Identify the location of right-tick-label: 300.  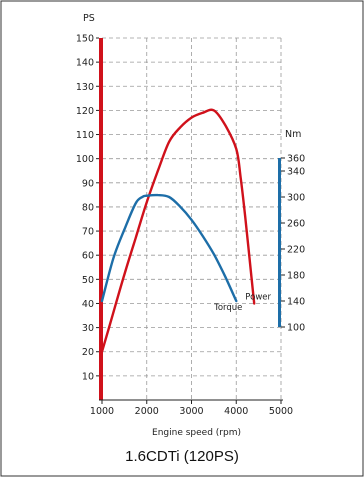
(296, 198).